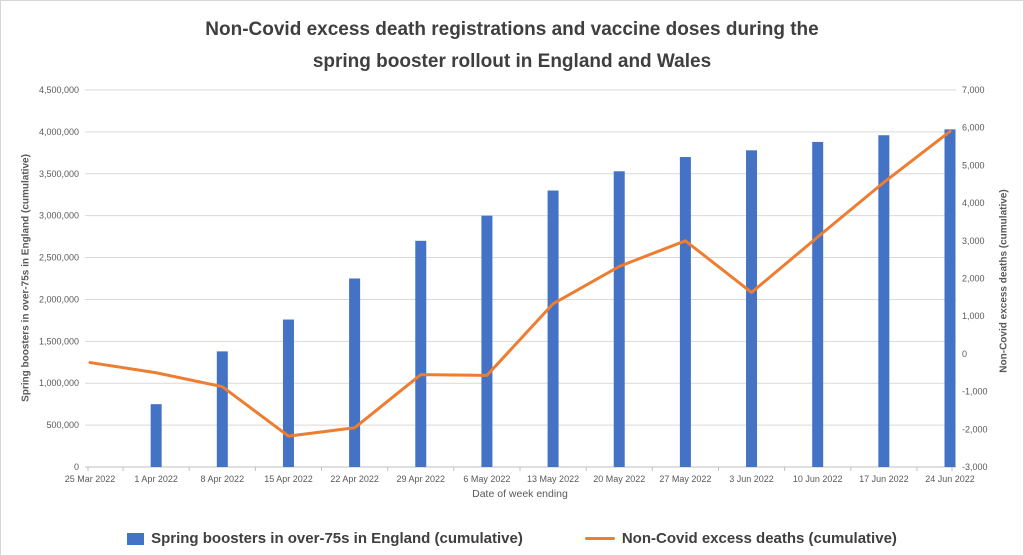  I want to click on right-axis-tick-label: -1,000, so click(975, 392).